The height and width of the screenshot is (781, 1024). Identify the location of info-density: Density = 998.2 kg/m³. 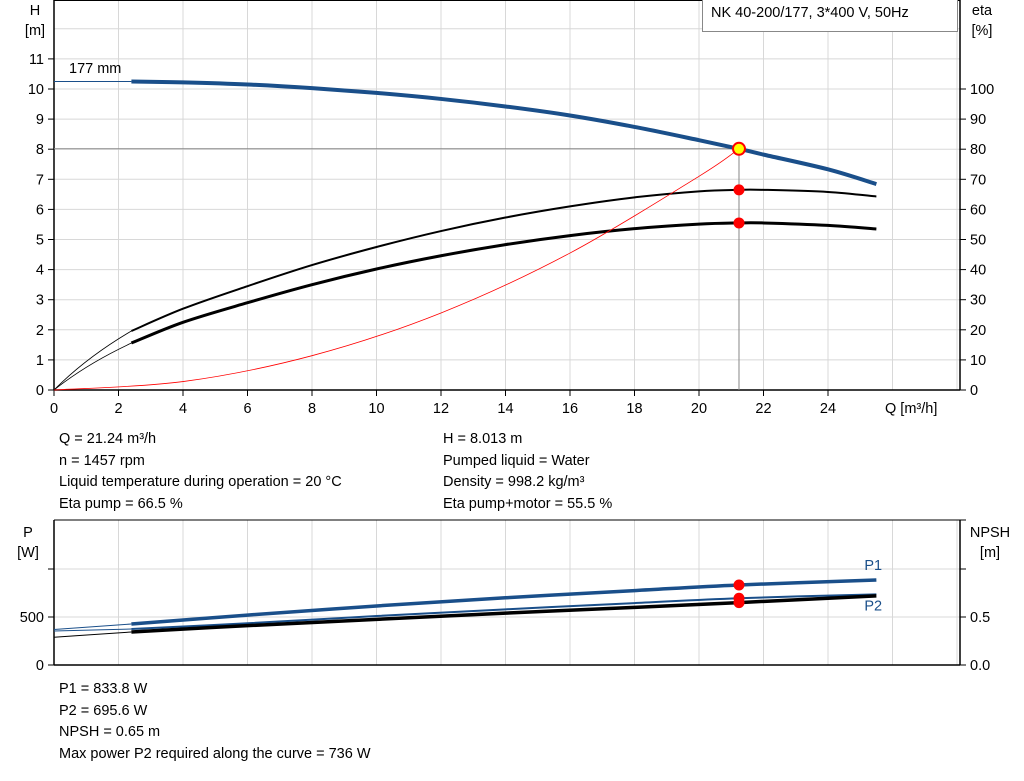
(514, 482).